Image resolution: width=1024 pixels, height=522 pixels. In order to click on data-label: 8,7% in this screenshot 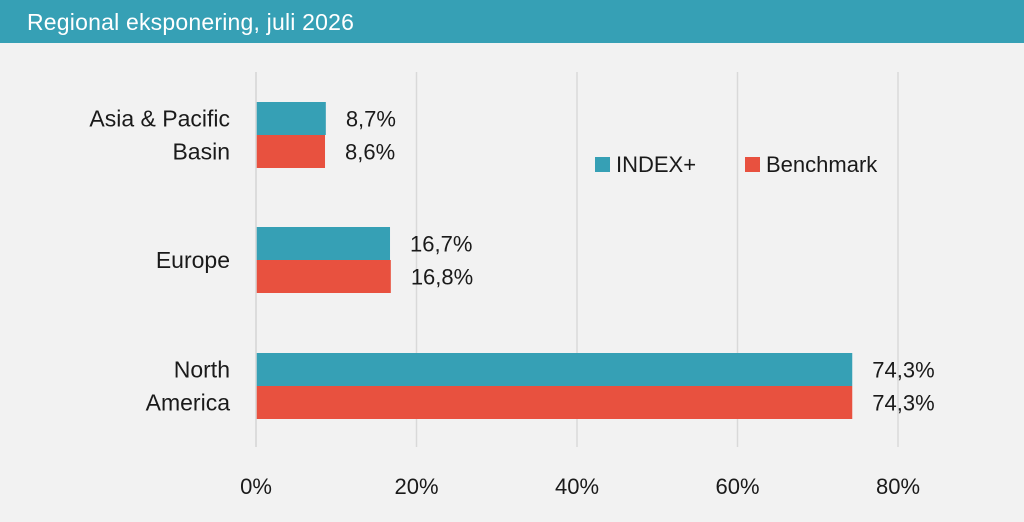, I will do `click(371, 119)`.